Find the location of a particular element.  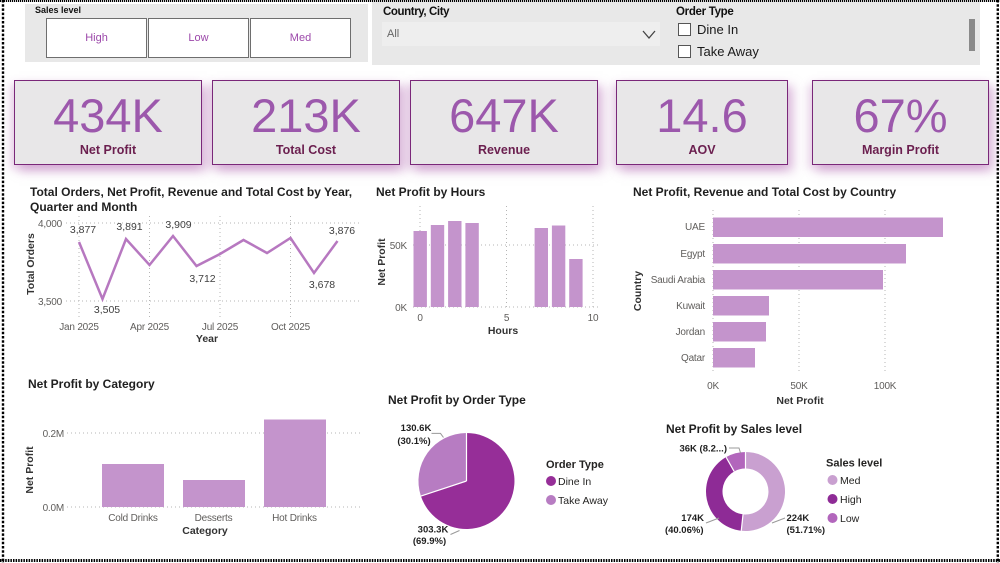

svg-text: Country is located at coordinates (638, 291).